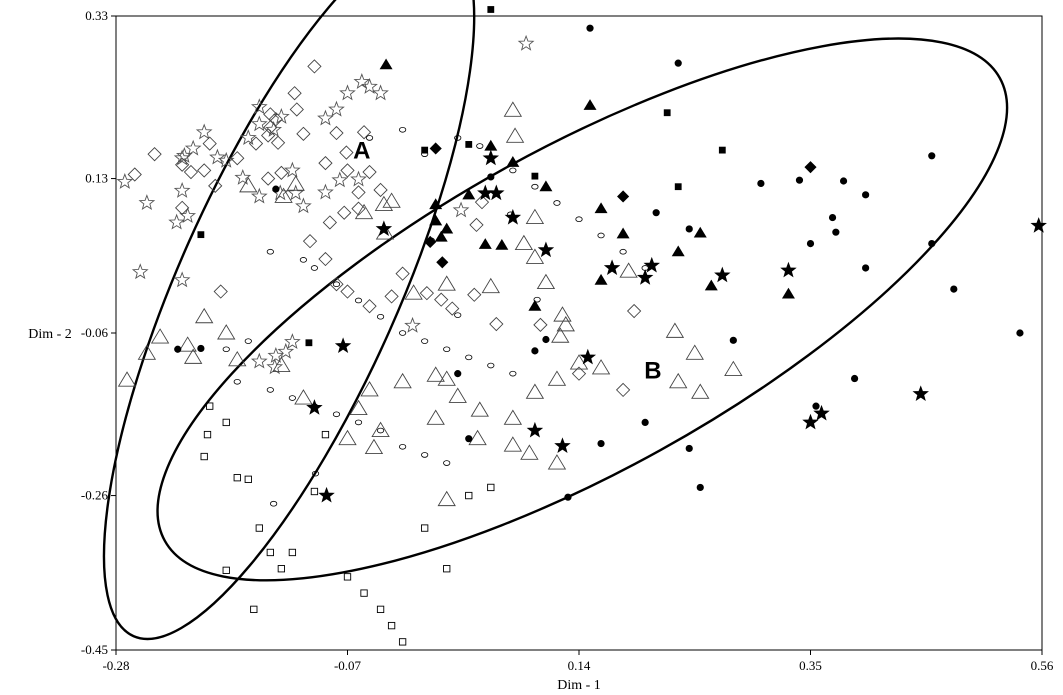 This screenshot has height=695, width=1063. I want to click on y-tick-label: 0.33, so click(96, 15).